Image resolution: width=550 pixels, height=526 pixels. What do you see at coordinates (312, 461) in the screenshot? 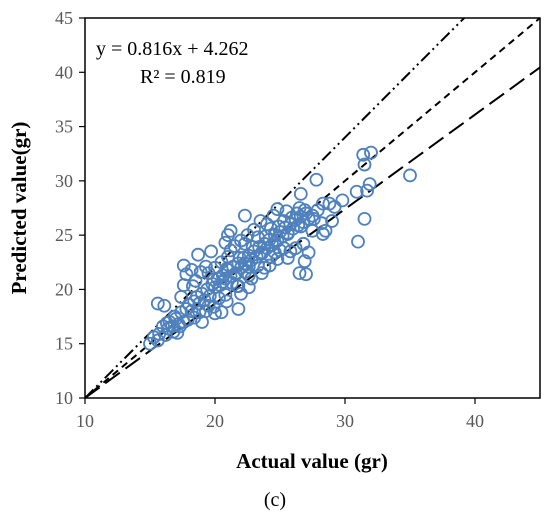
I see `x-axis-title: Actual value (gr)` at bounding box center [312, 461].